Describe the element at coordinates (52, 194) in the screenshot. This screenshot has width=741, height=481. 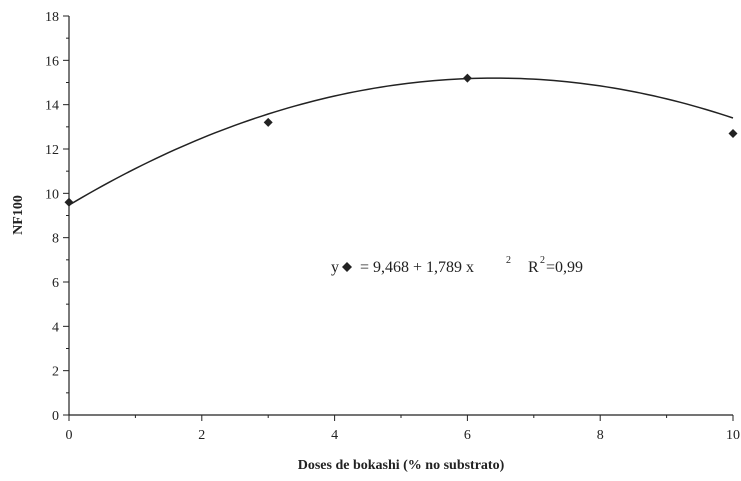
I see `y-tick-label: 10` at that location.